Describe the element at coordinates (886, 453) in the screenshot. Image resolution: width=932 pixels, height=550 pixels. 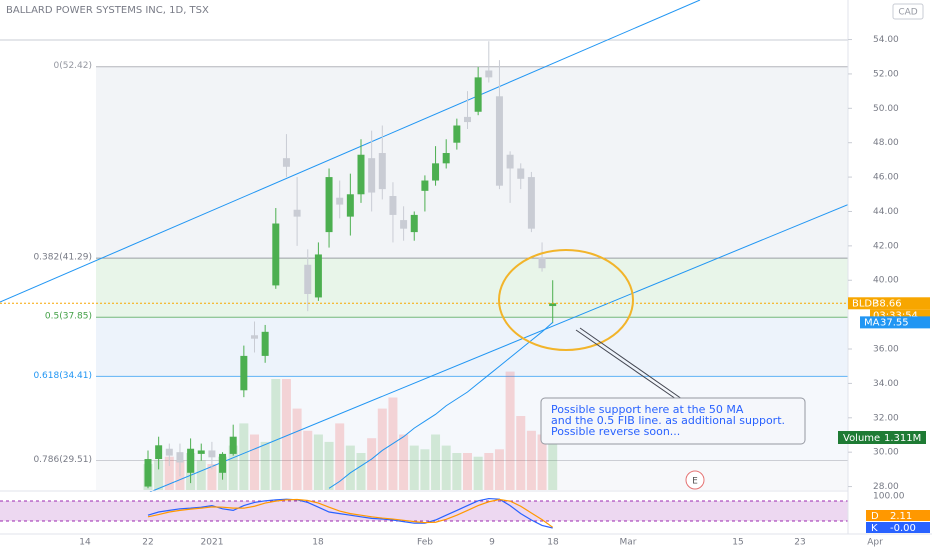
I see `y-tick-label: 30.00` at that location.